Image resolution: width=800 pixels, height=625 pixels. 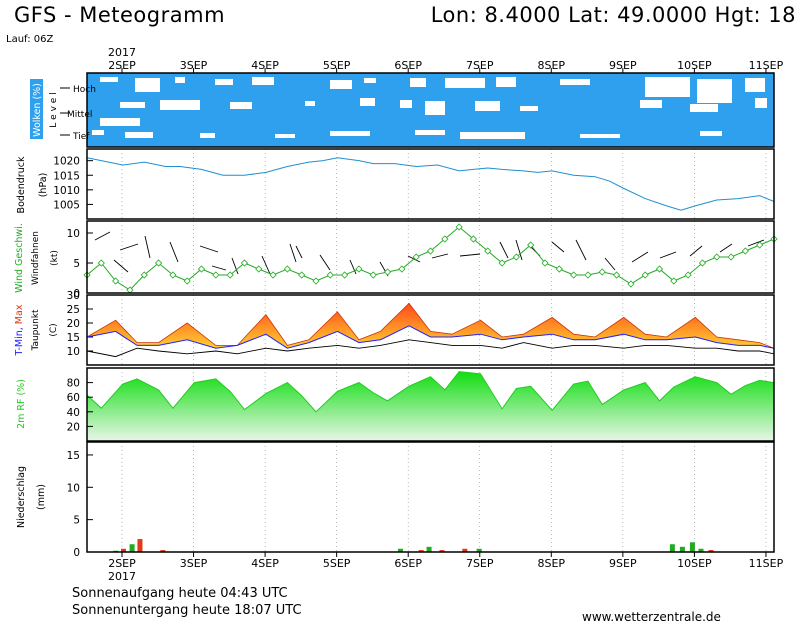 I want to click on pressure-line, so click(x=430, y=184).